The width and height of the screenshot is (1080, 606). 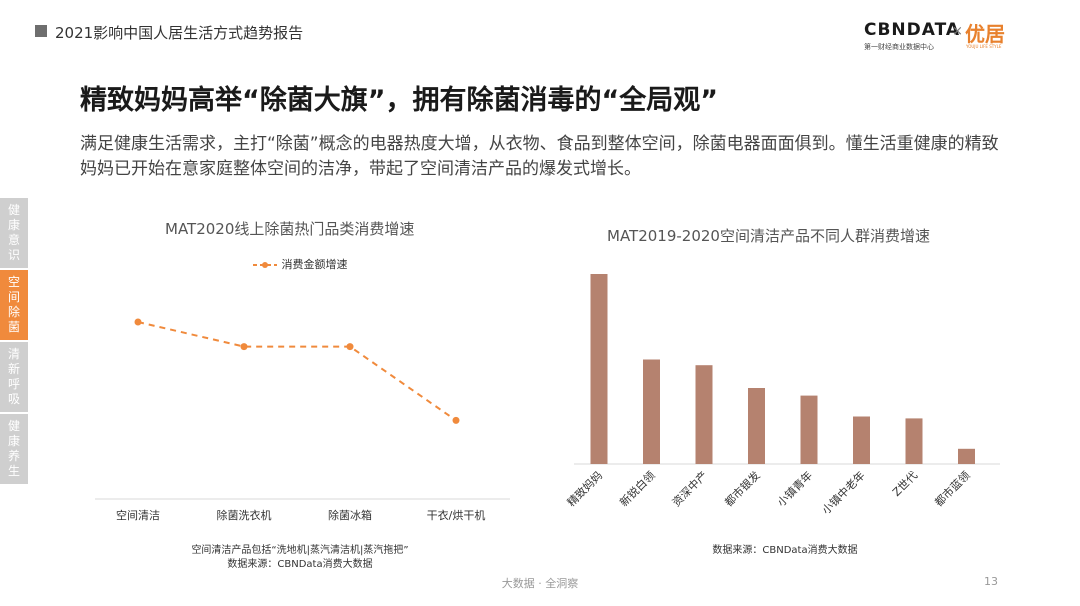 I want to click on side-section-nav: 健康意识空间除菌清新呼吸健康养生, so click(x=15, y=342).